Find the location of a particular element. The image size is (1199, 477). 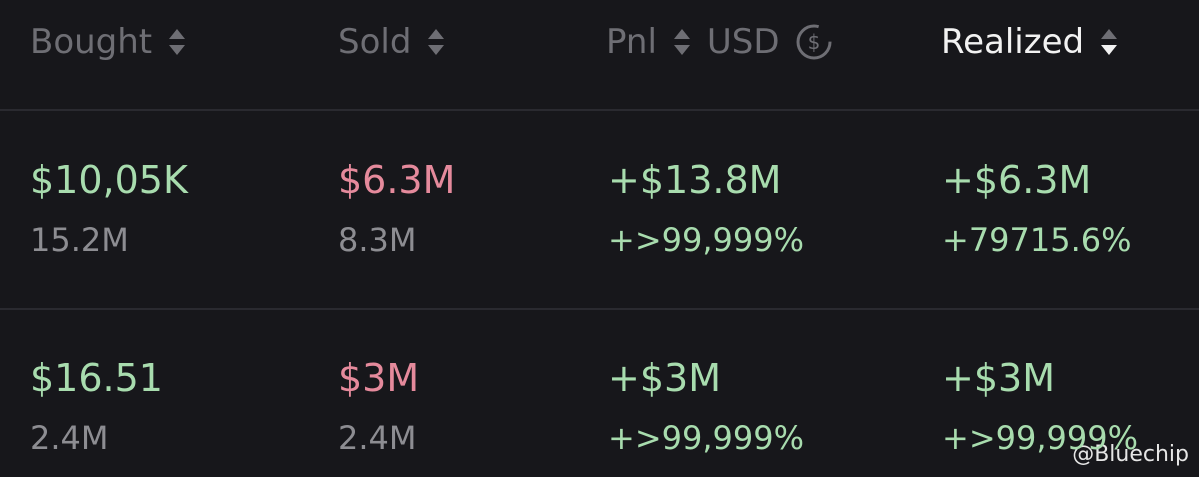

sub-value: +79715.6% is located at coordinates (1037, 240).